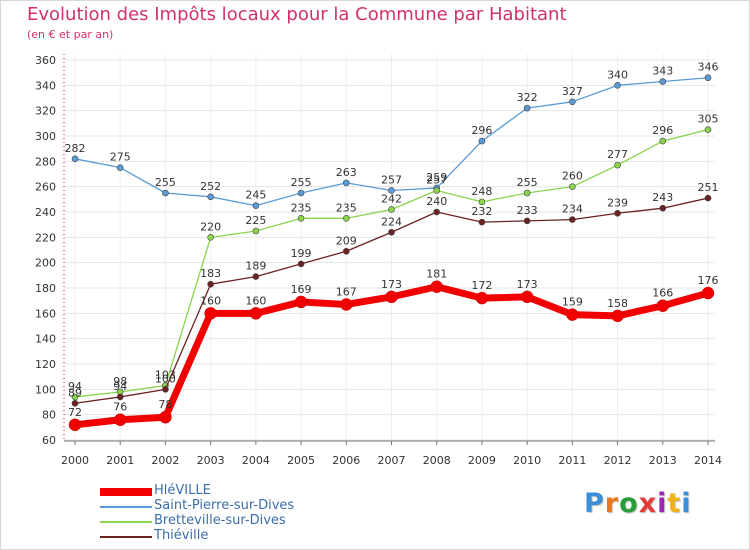  What do you see at coordinates (572, 302) in the screenshot?
I see `data-label-hl-ville: 159` at bounding box center [572, 302].